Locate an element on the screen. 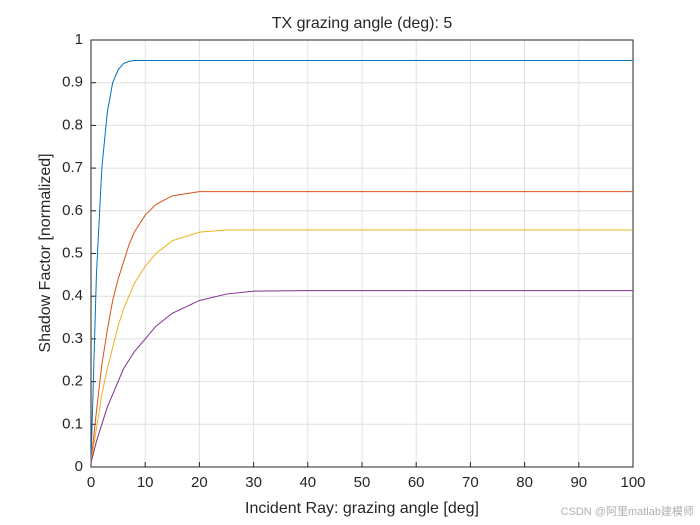 This screenshot has height=525, width=700. y-tick-label: 1 is located at coordinates (79, 39).